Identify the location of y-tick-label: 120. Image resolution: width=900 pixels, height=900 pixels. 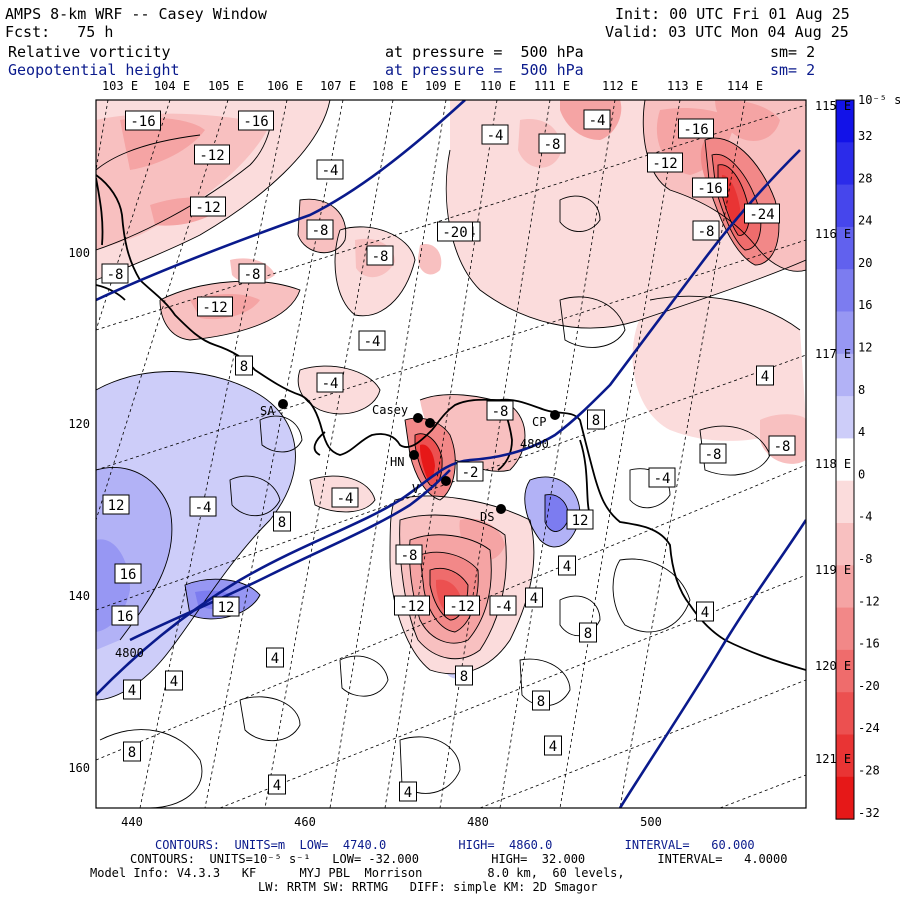
(79, 424).